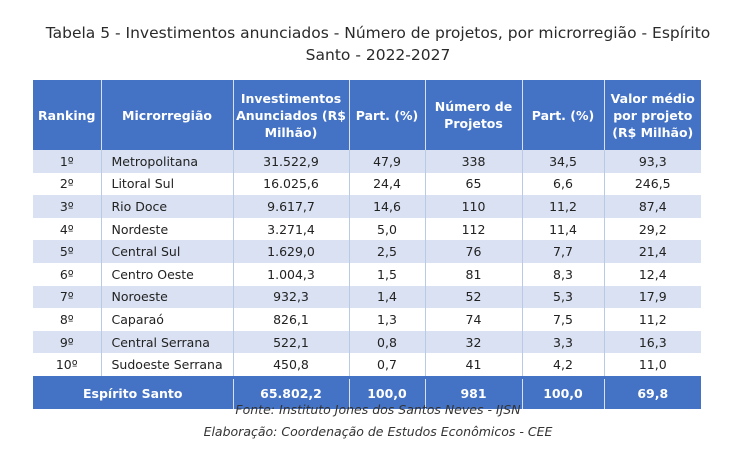 Image resolution: width=756 pixels, height=451 pixels. Describe the element at coordinates (562, 161) in the screenshot. I see `cell-part-projetos: 34,5` at that location.